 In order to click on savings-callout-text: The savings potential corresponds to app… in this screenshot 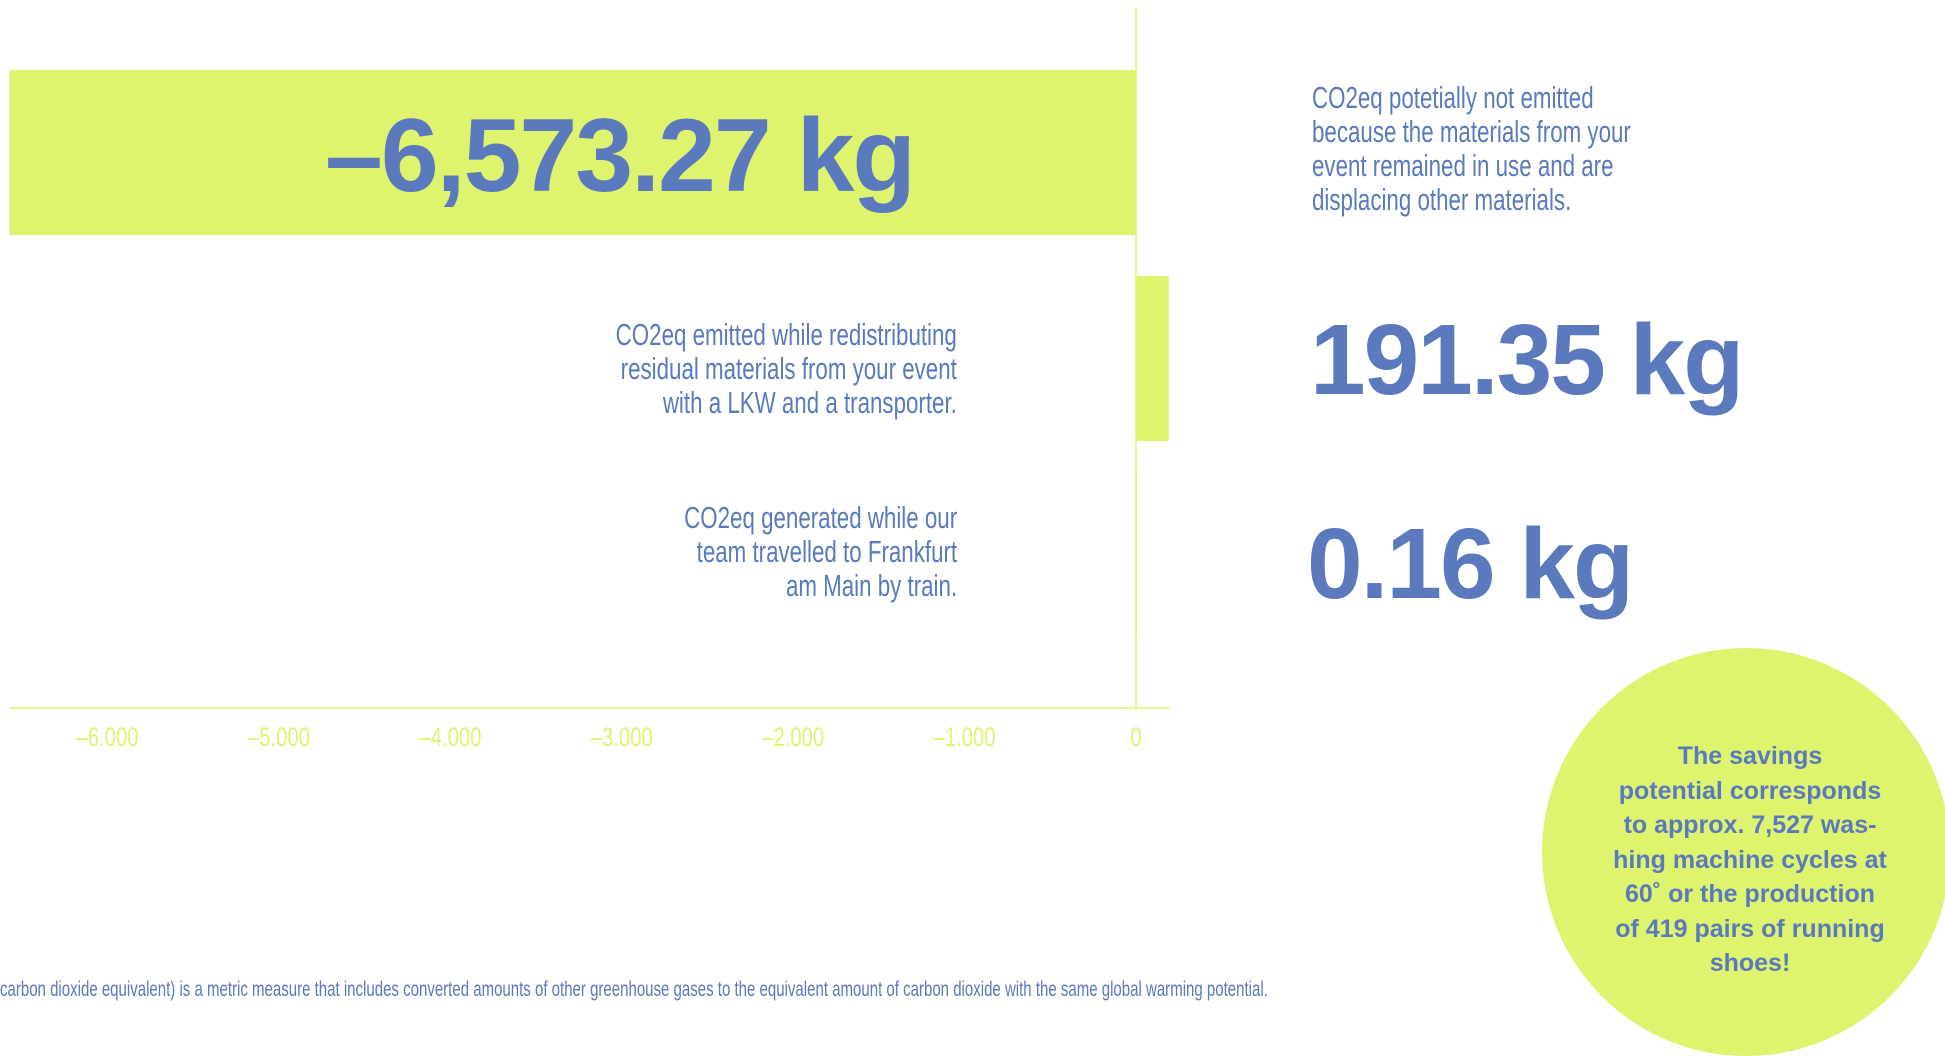, I will do `click(1750, 860)`.